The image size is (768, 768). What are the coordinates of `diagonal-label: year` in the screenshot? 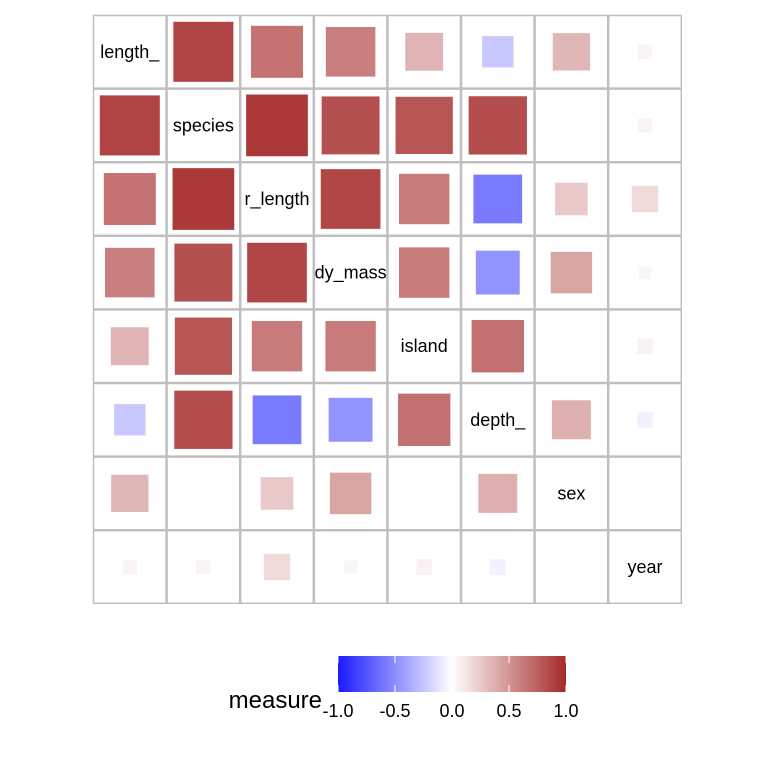 It's located at (644, 567).